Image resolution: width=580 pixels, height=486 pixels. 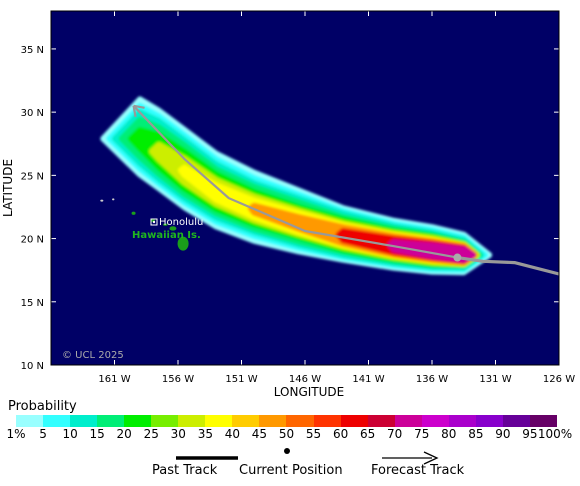 What do you see at coordinates (178, 379) in the screenshot?
I see `lon-label: 156 W` at bounding box center [178, 379].